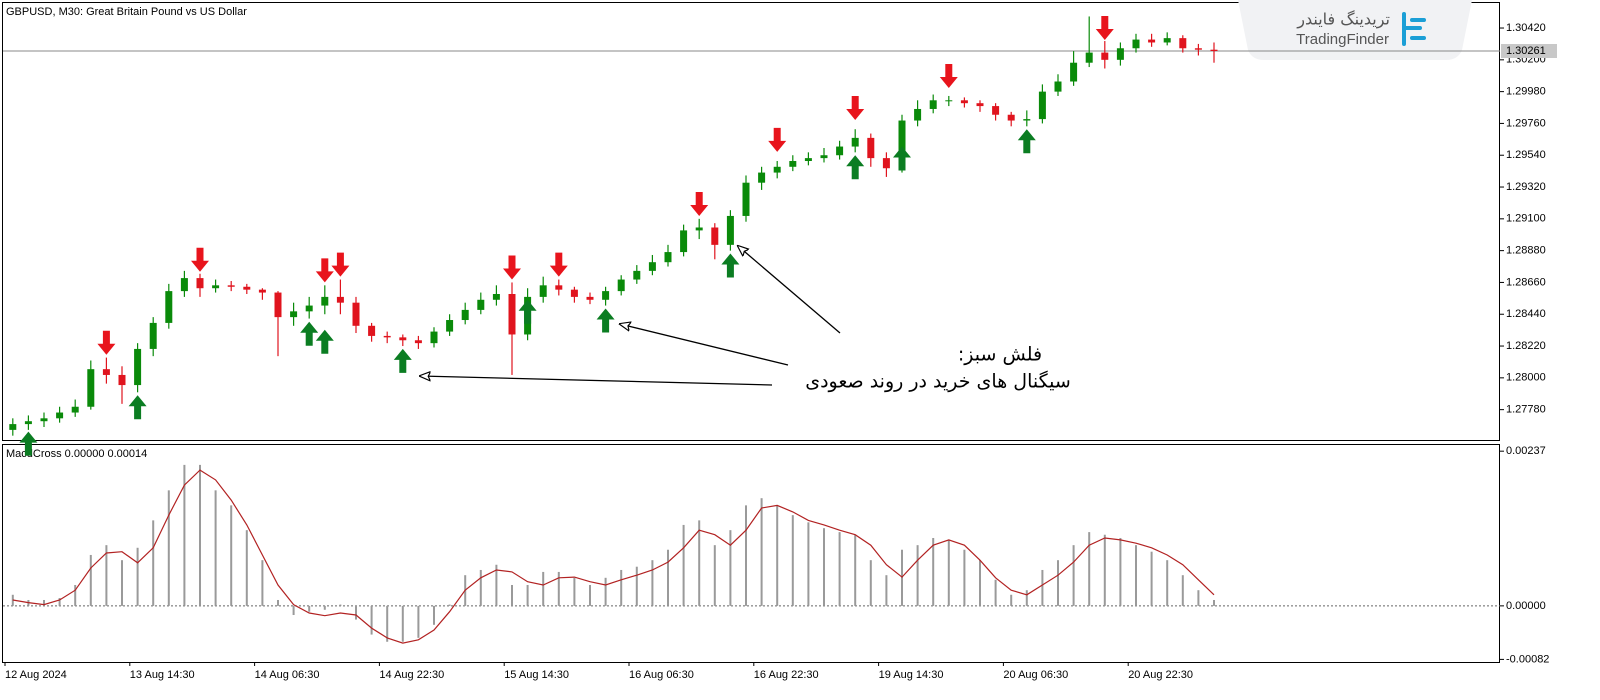  Describe the element at coordinates (1343, 20) in the screenshot. I see `logo-text-fa: تریدینگ فایندر` at that location.